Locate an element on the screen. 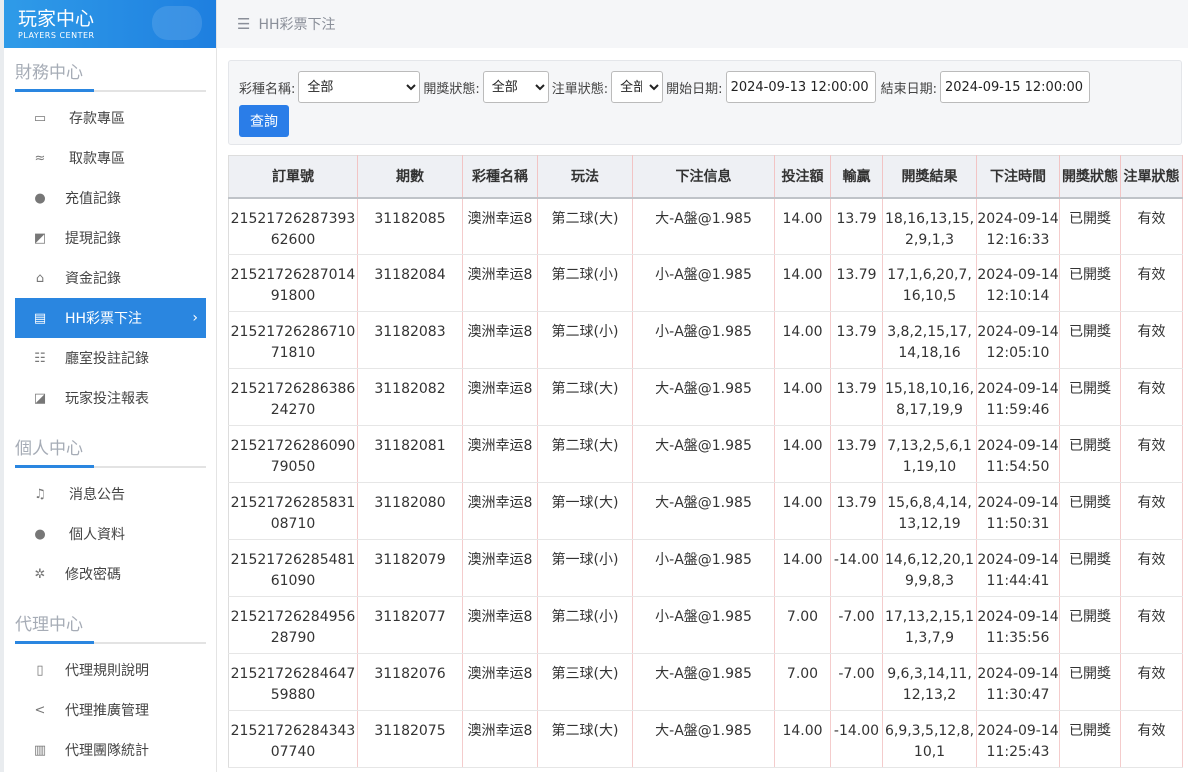 The height and width of the screenshot is (776, 1188). table-cell: 2152172628638624270 is located at coordinates (293, 397).